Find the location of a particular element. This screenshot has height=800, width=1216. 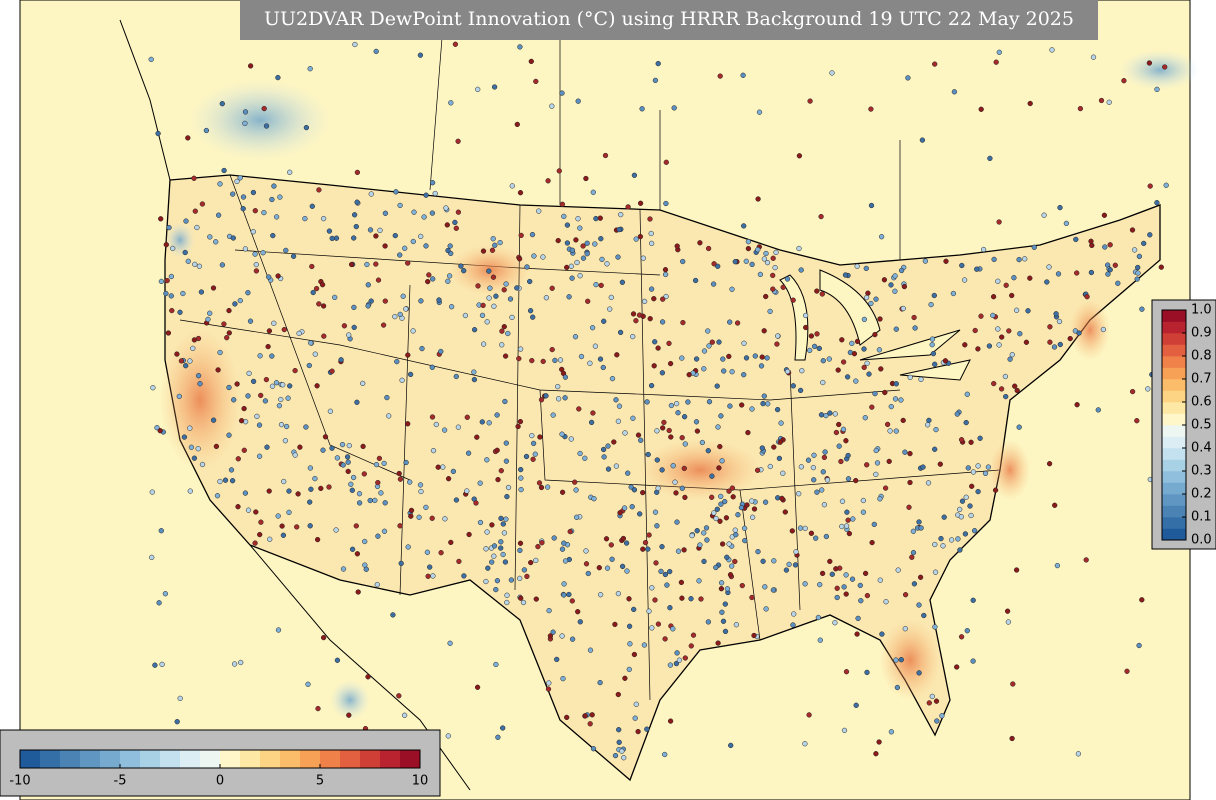

mexico-border is located at coordinates (360, 667).